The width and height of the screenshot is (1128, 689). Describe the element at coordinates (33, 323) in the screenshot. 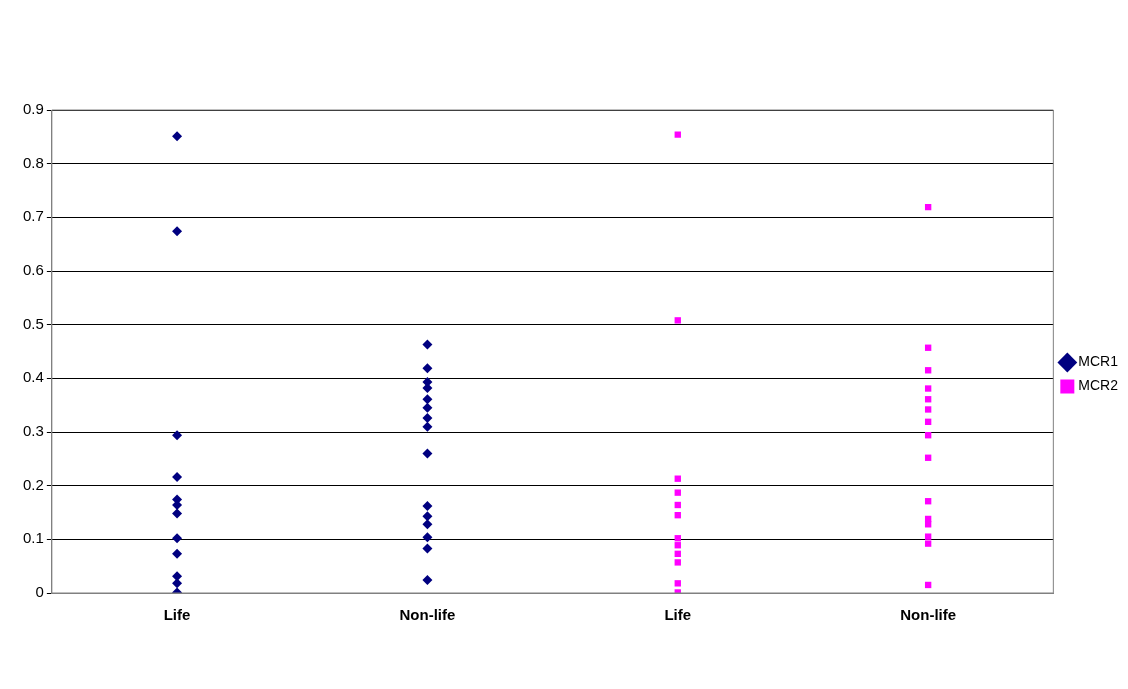

I see `y-tick-label: 0.5` at that location.